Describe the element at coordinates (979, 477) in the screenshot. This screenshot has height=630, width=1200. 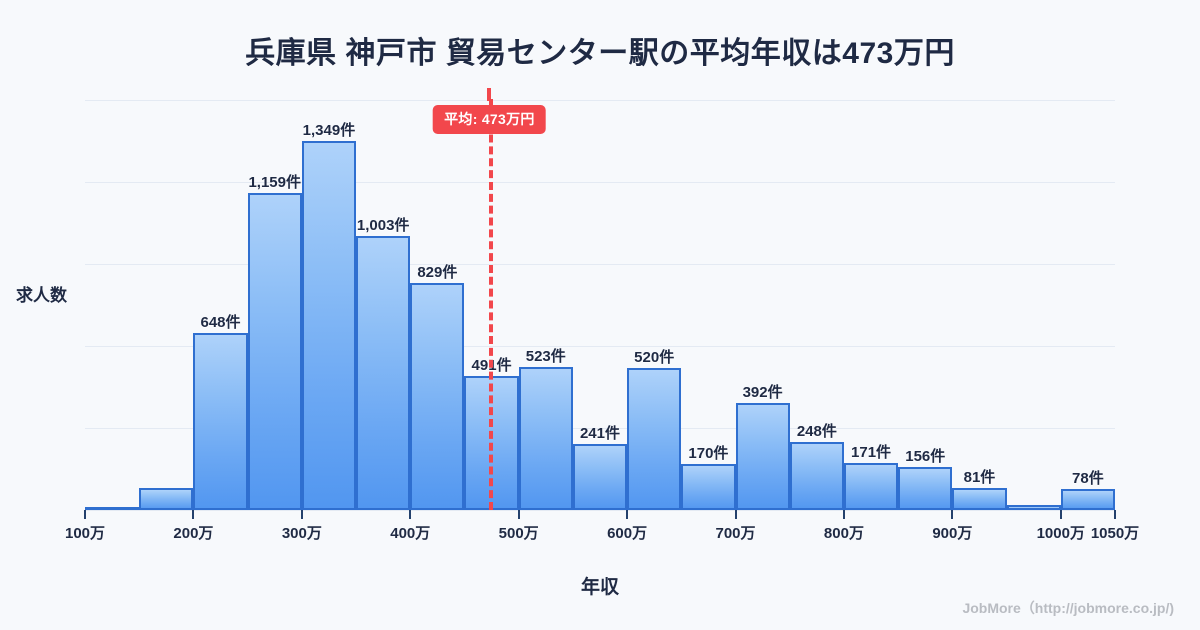
I see `bar-value-label: 81件` at that location.